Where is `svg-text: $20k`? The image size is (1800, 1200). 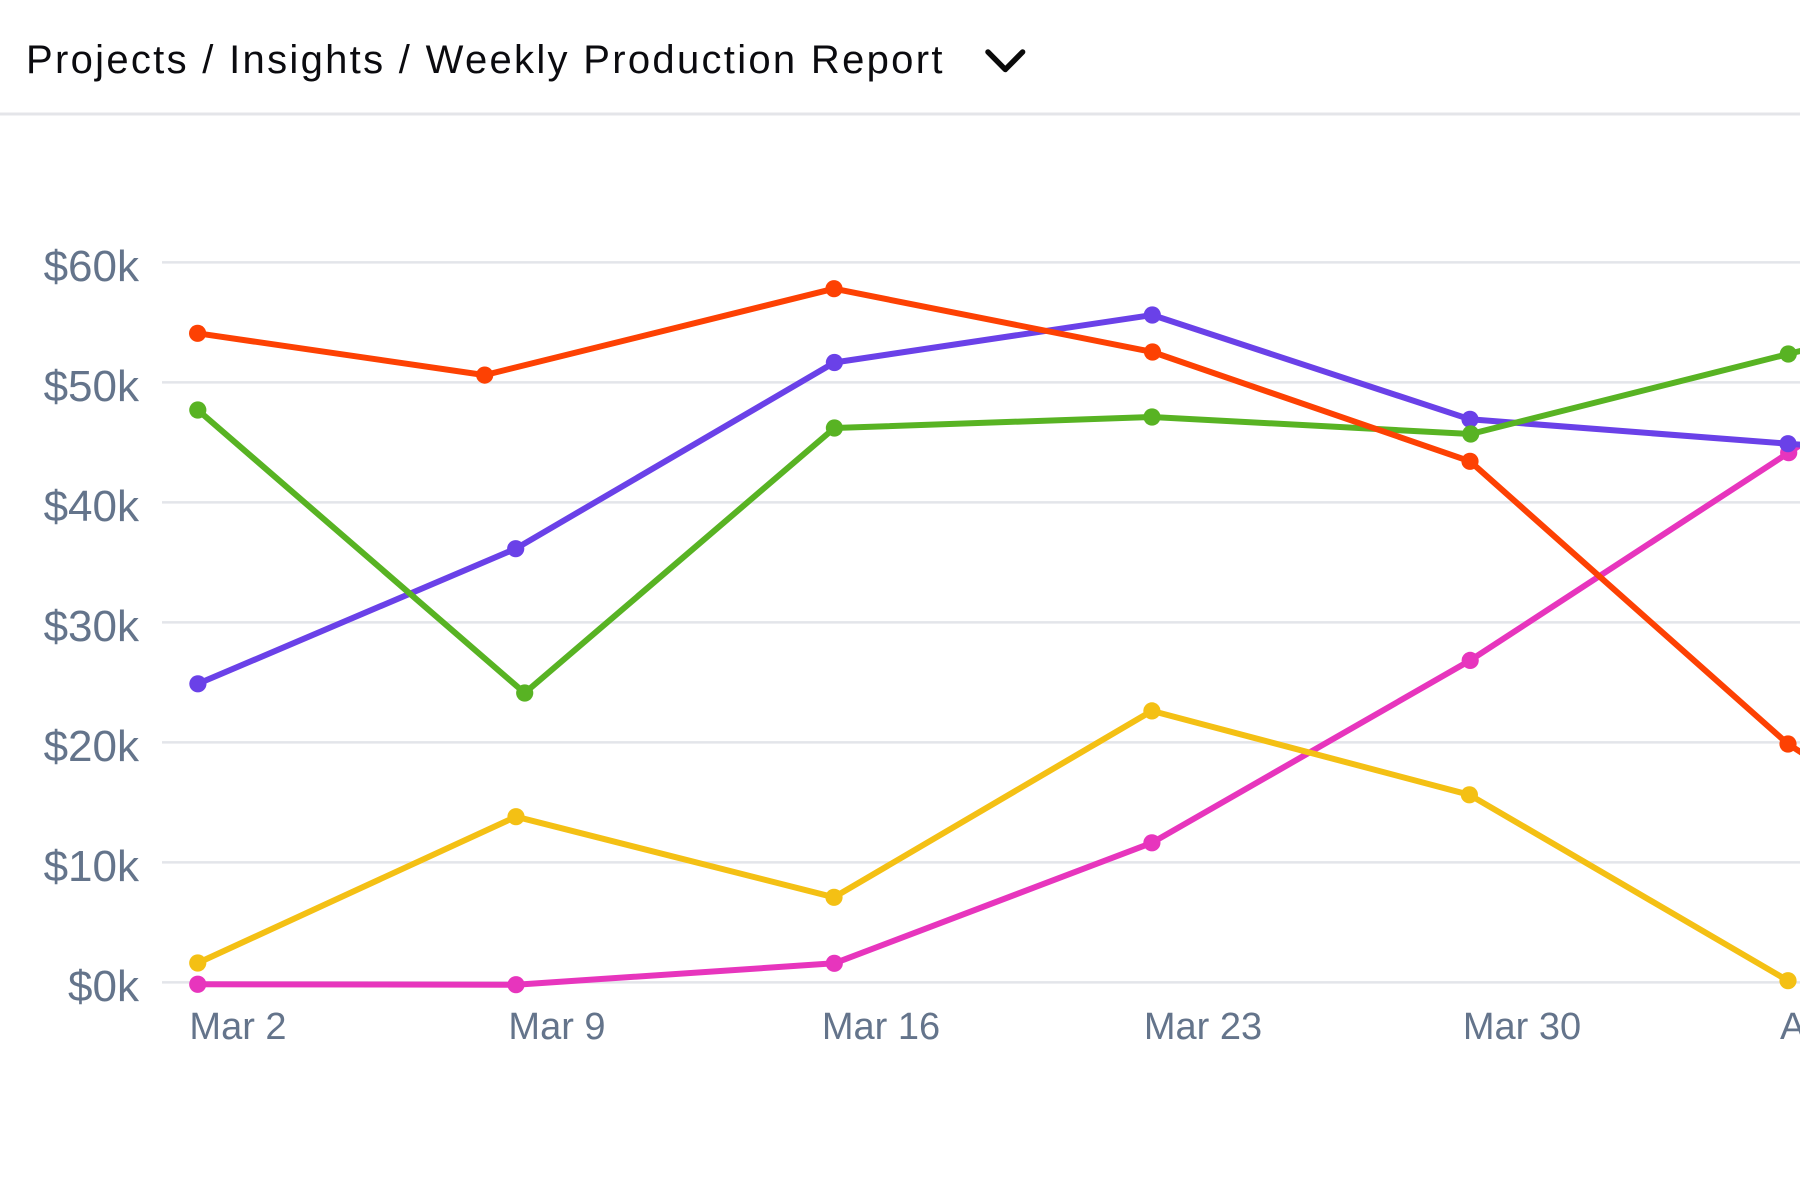 svg-text: $20k is located at coordinates (92, 746).